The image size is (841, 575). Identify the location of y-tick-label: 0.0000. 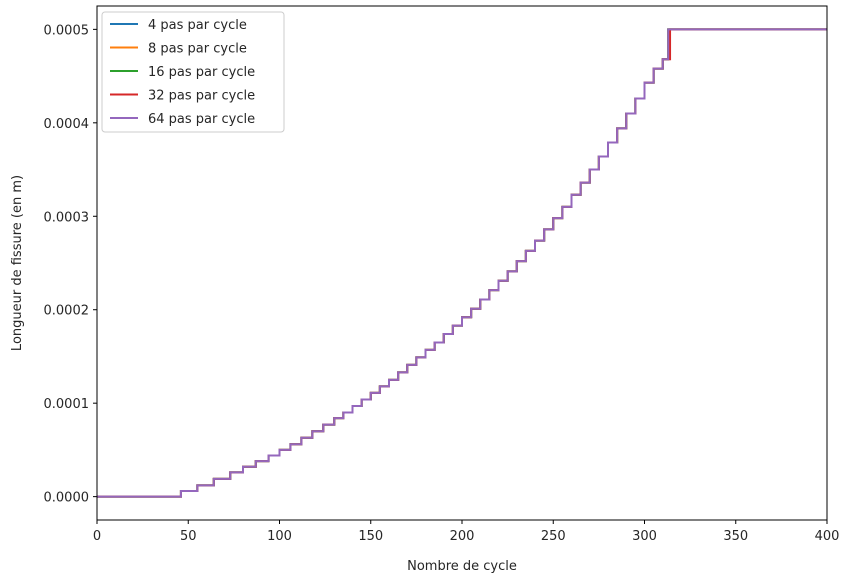
(67, 498).